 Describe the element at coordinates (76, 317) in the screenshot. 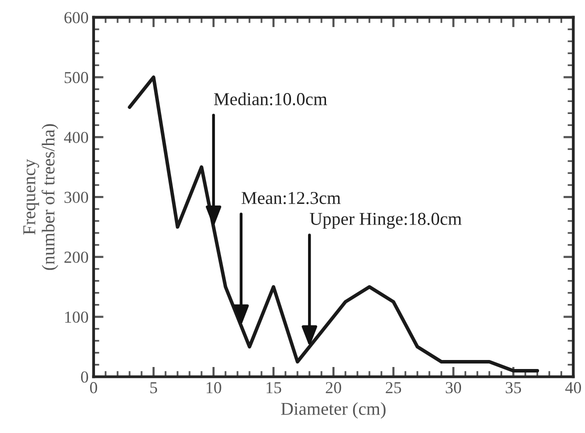

I see `y-tick-label: 100` at that location.